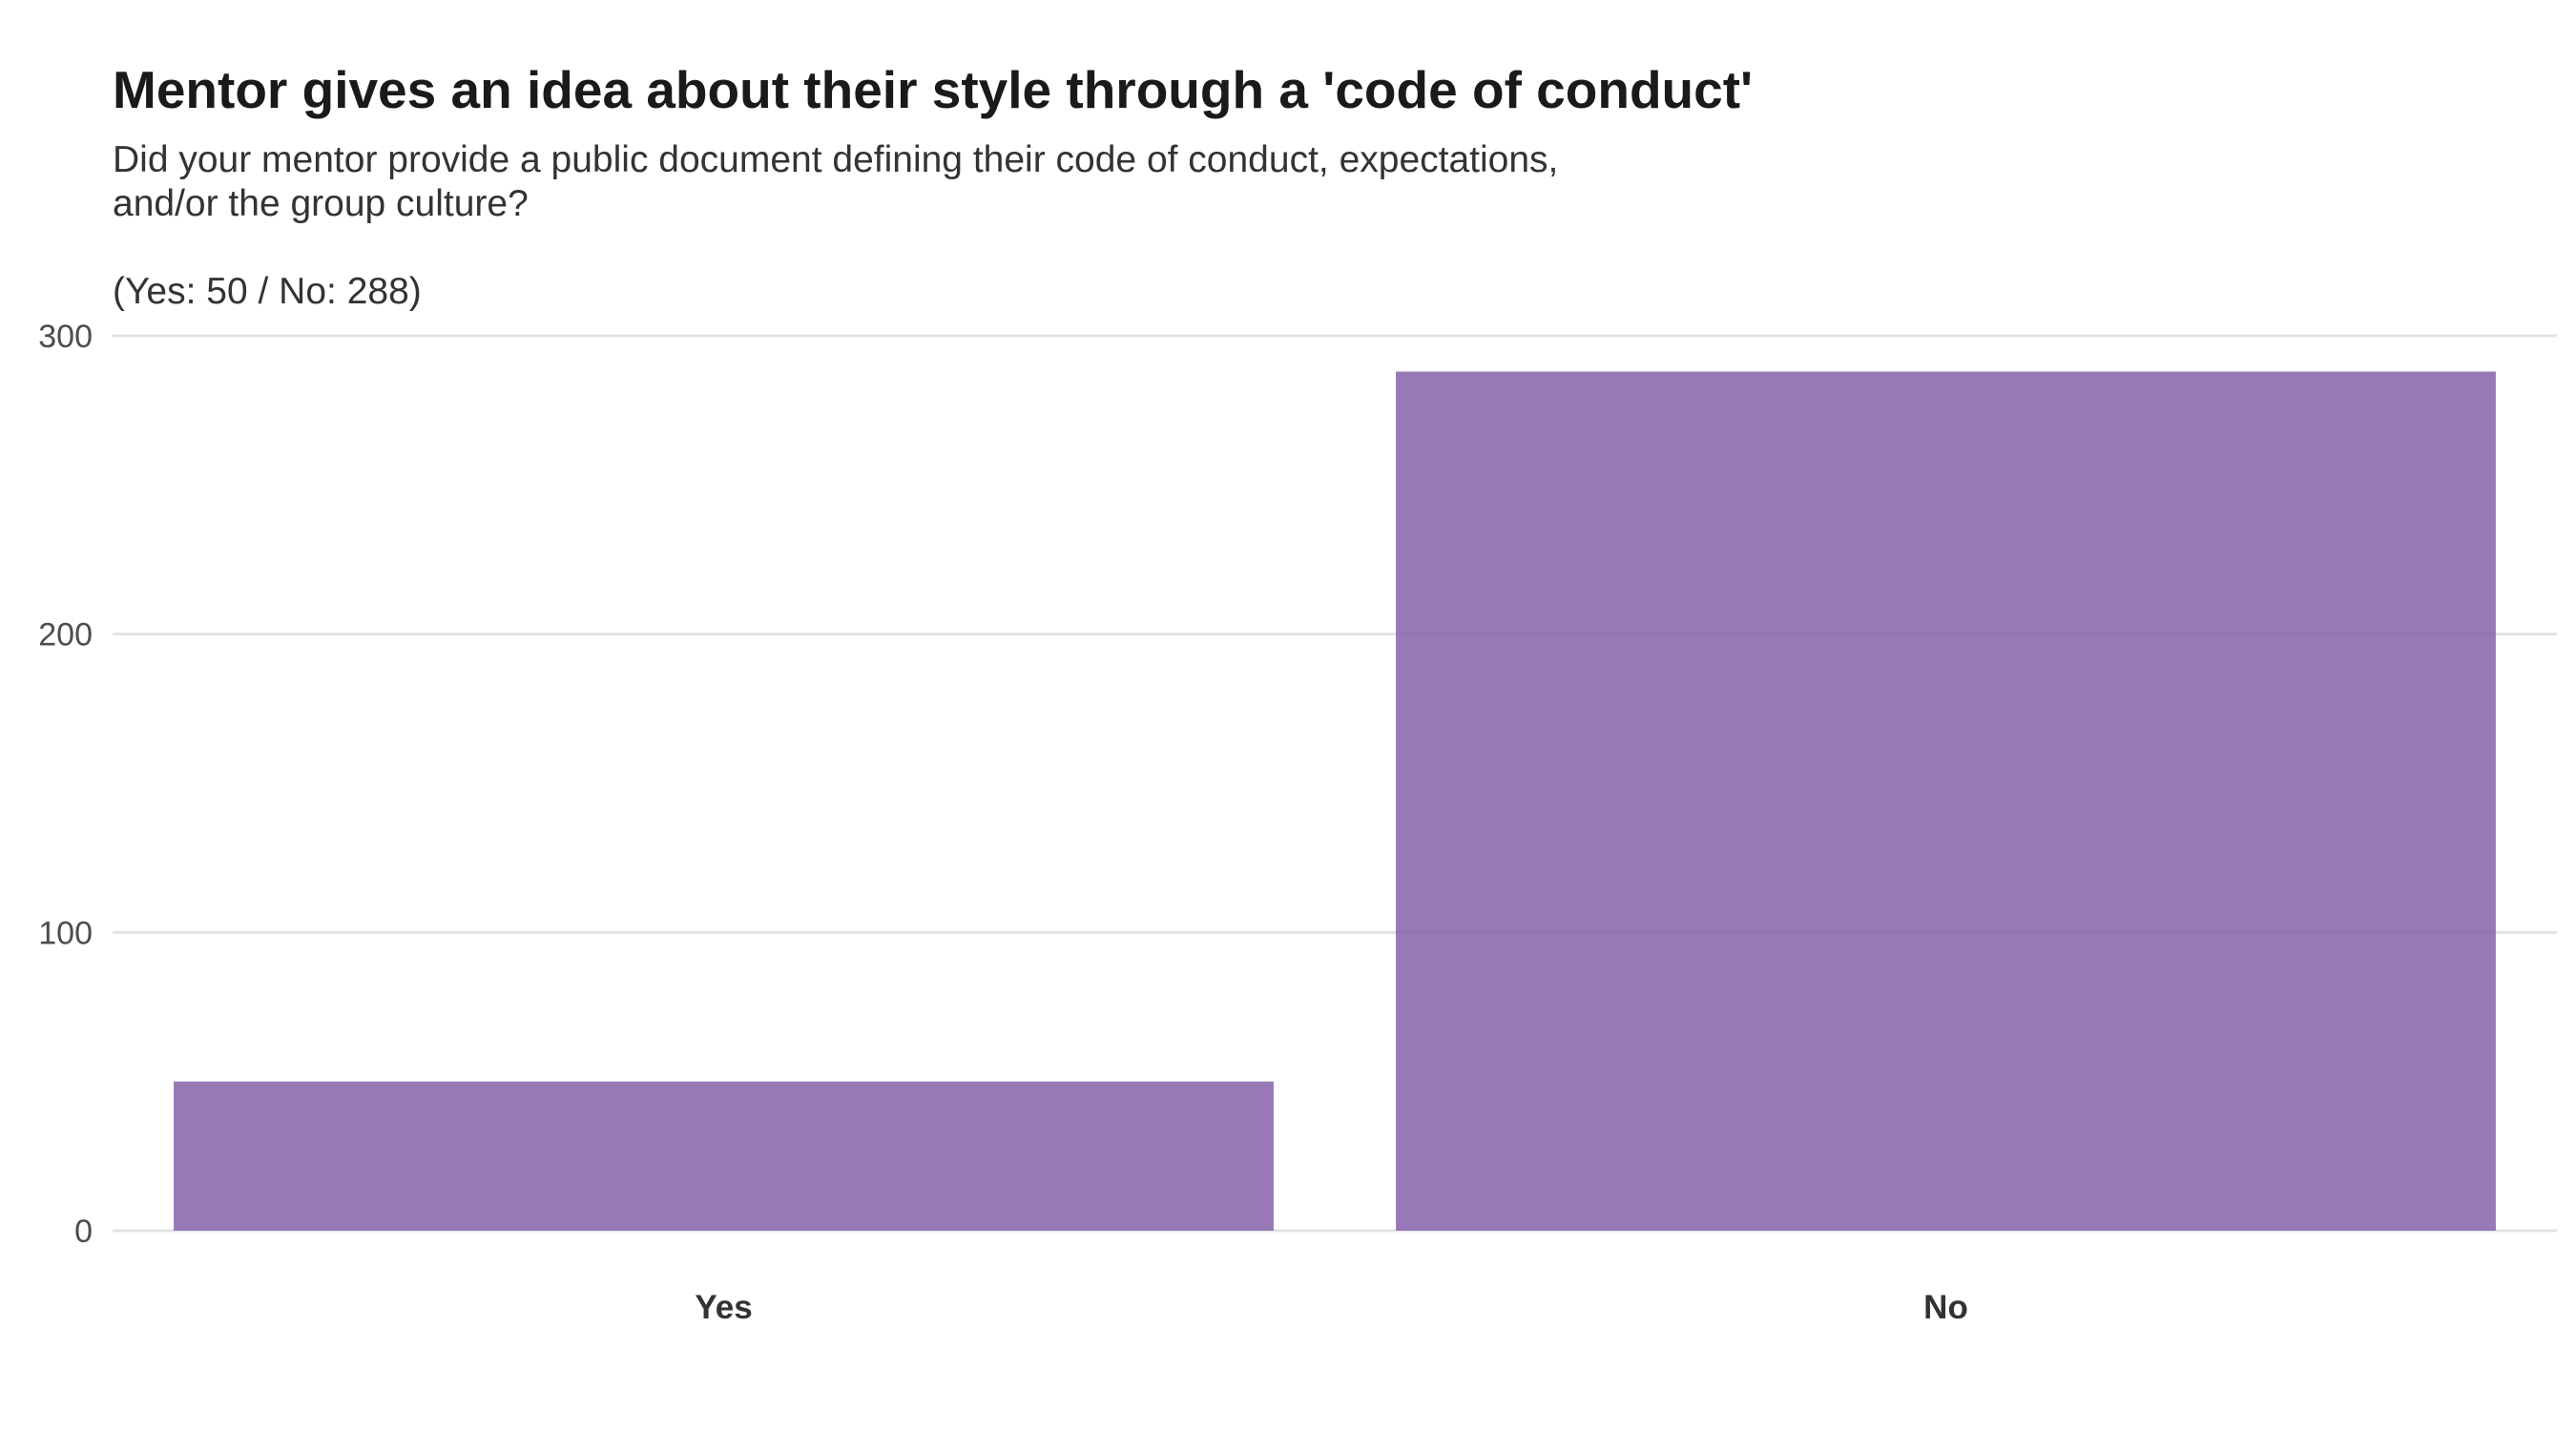 Image resolution: width=2576 pixels, height=1431 pixels. Describe the element at coordinates (65, 784) in the screenshot. I see `y-axis-tick-labels: 0 100 200 300` at that location.